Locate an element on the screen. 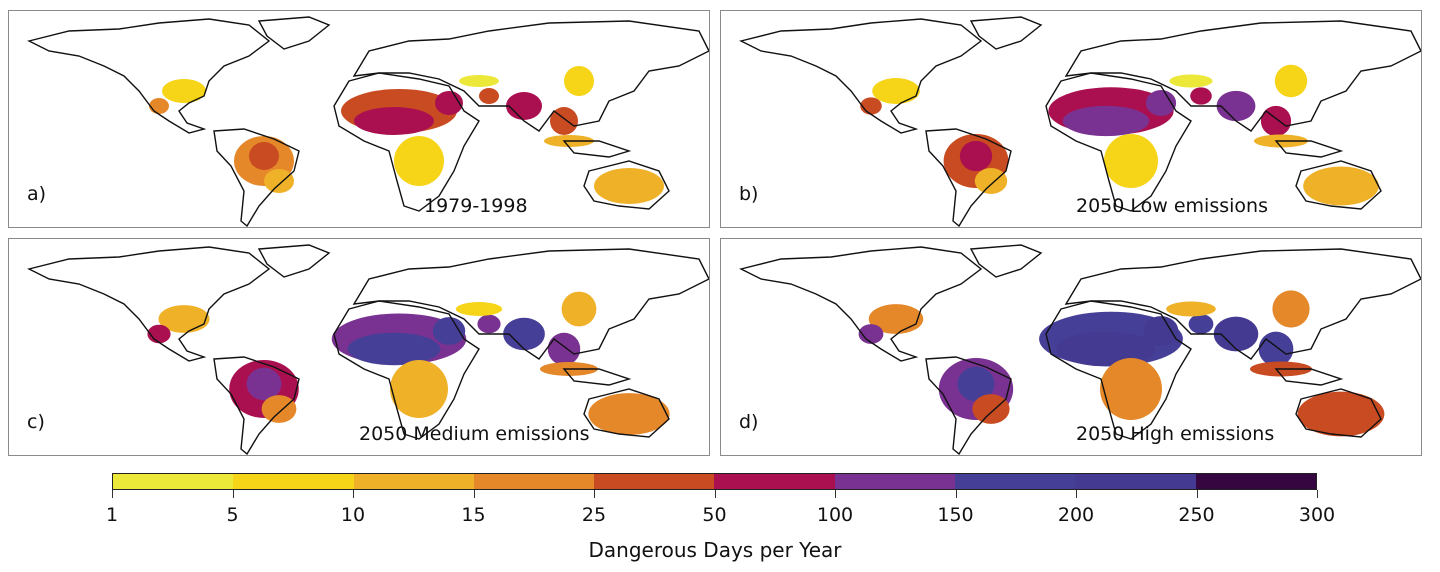 The width and height of the screenshot is (1440, 572). colorbar-tick-label: 50 is located at coordinates (714, 515).